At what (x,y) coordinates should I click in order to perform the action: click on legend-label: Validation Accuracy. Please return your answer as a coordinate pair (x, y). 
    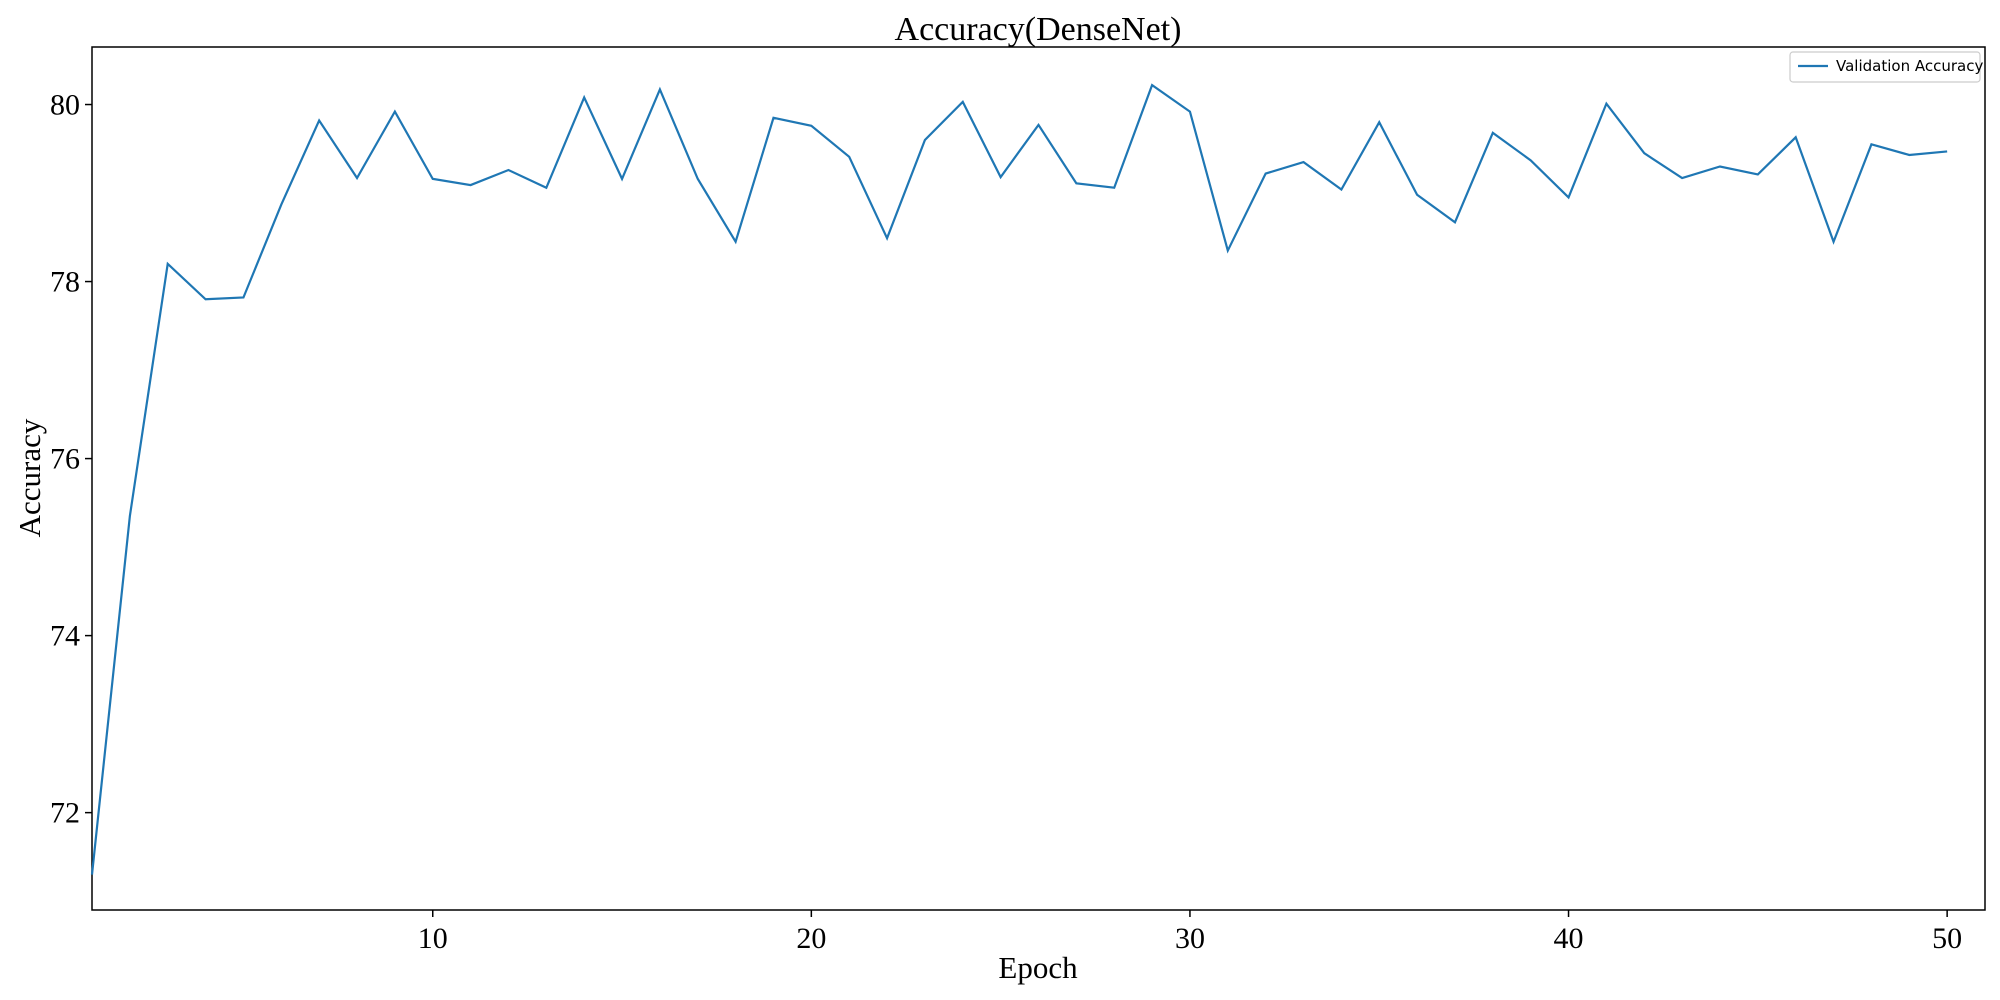
    Looking at the image, I should click on (1909, 66).